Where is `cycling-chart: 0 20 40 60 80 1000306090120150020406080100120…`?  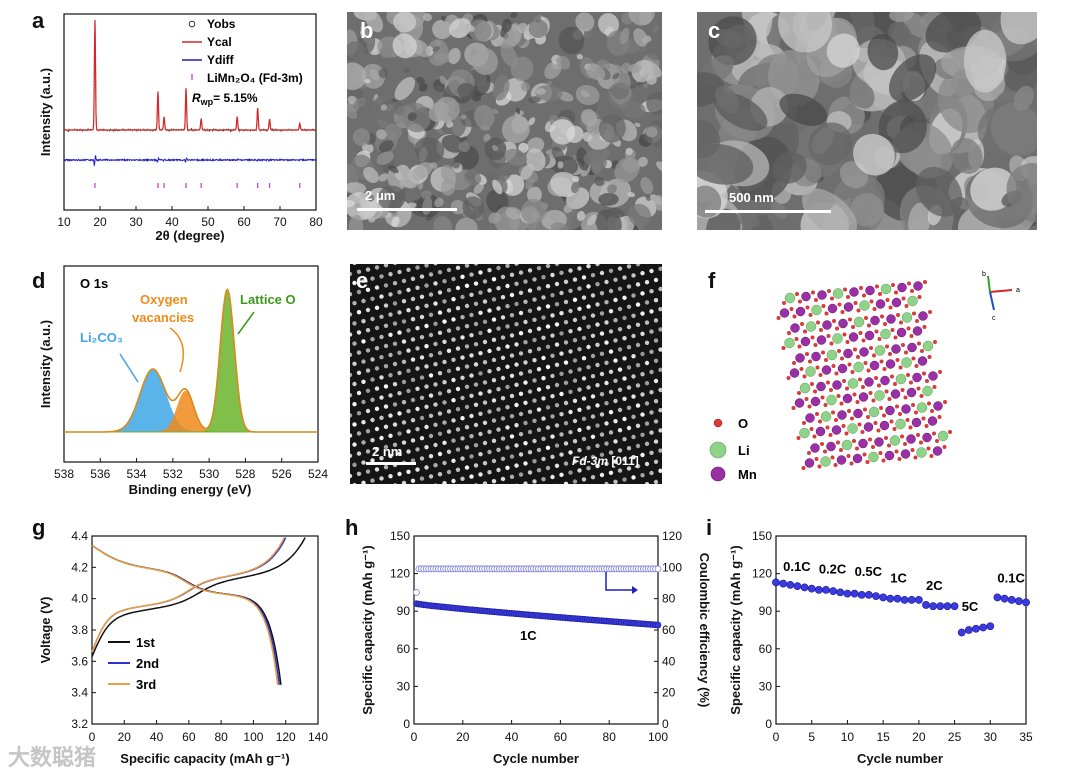 cycling-chart: 0 20 40 60 80 1000306090120150020406080100120… is located at coordinates (535, 647).